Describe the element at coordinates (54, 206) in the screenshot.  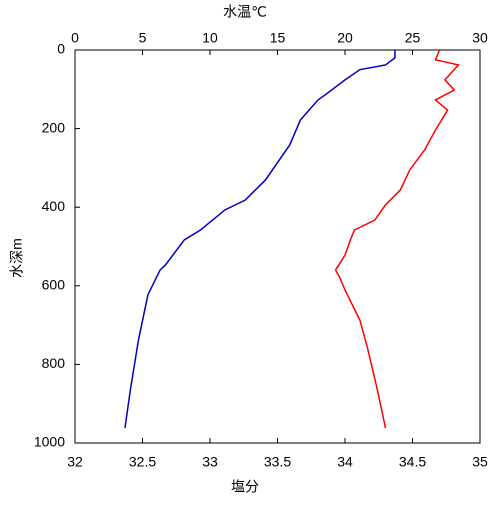
I see `y-tick-label: 400` at that location.